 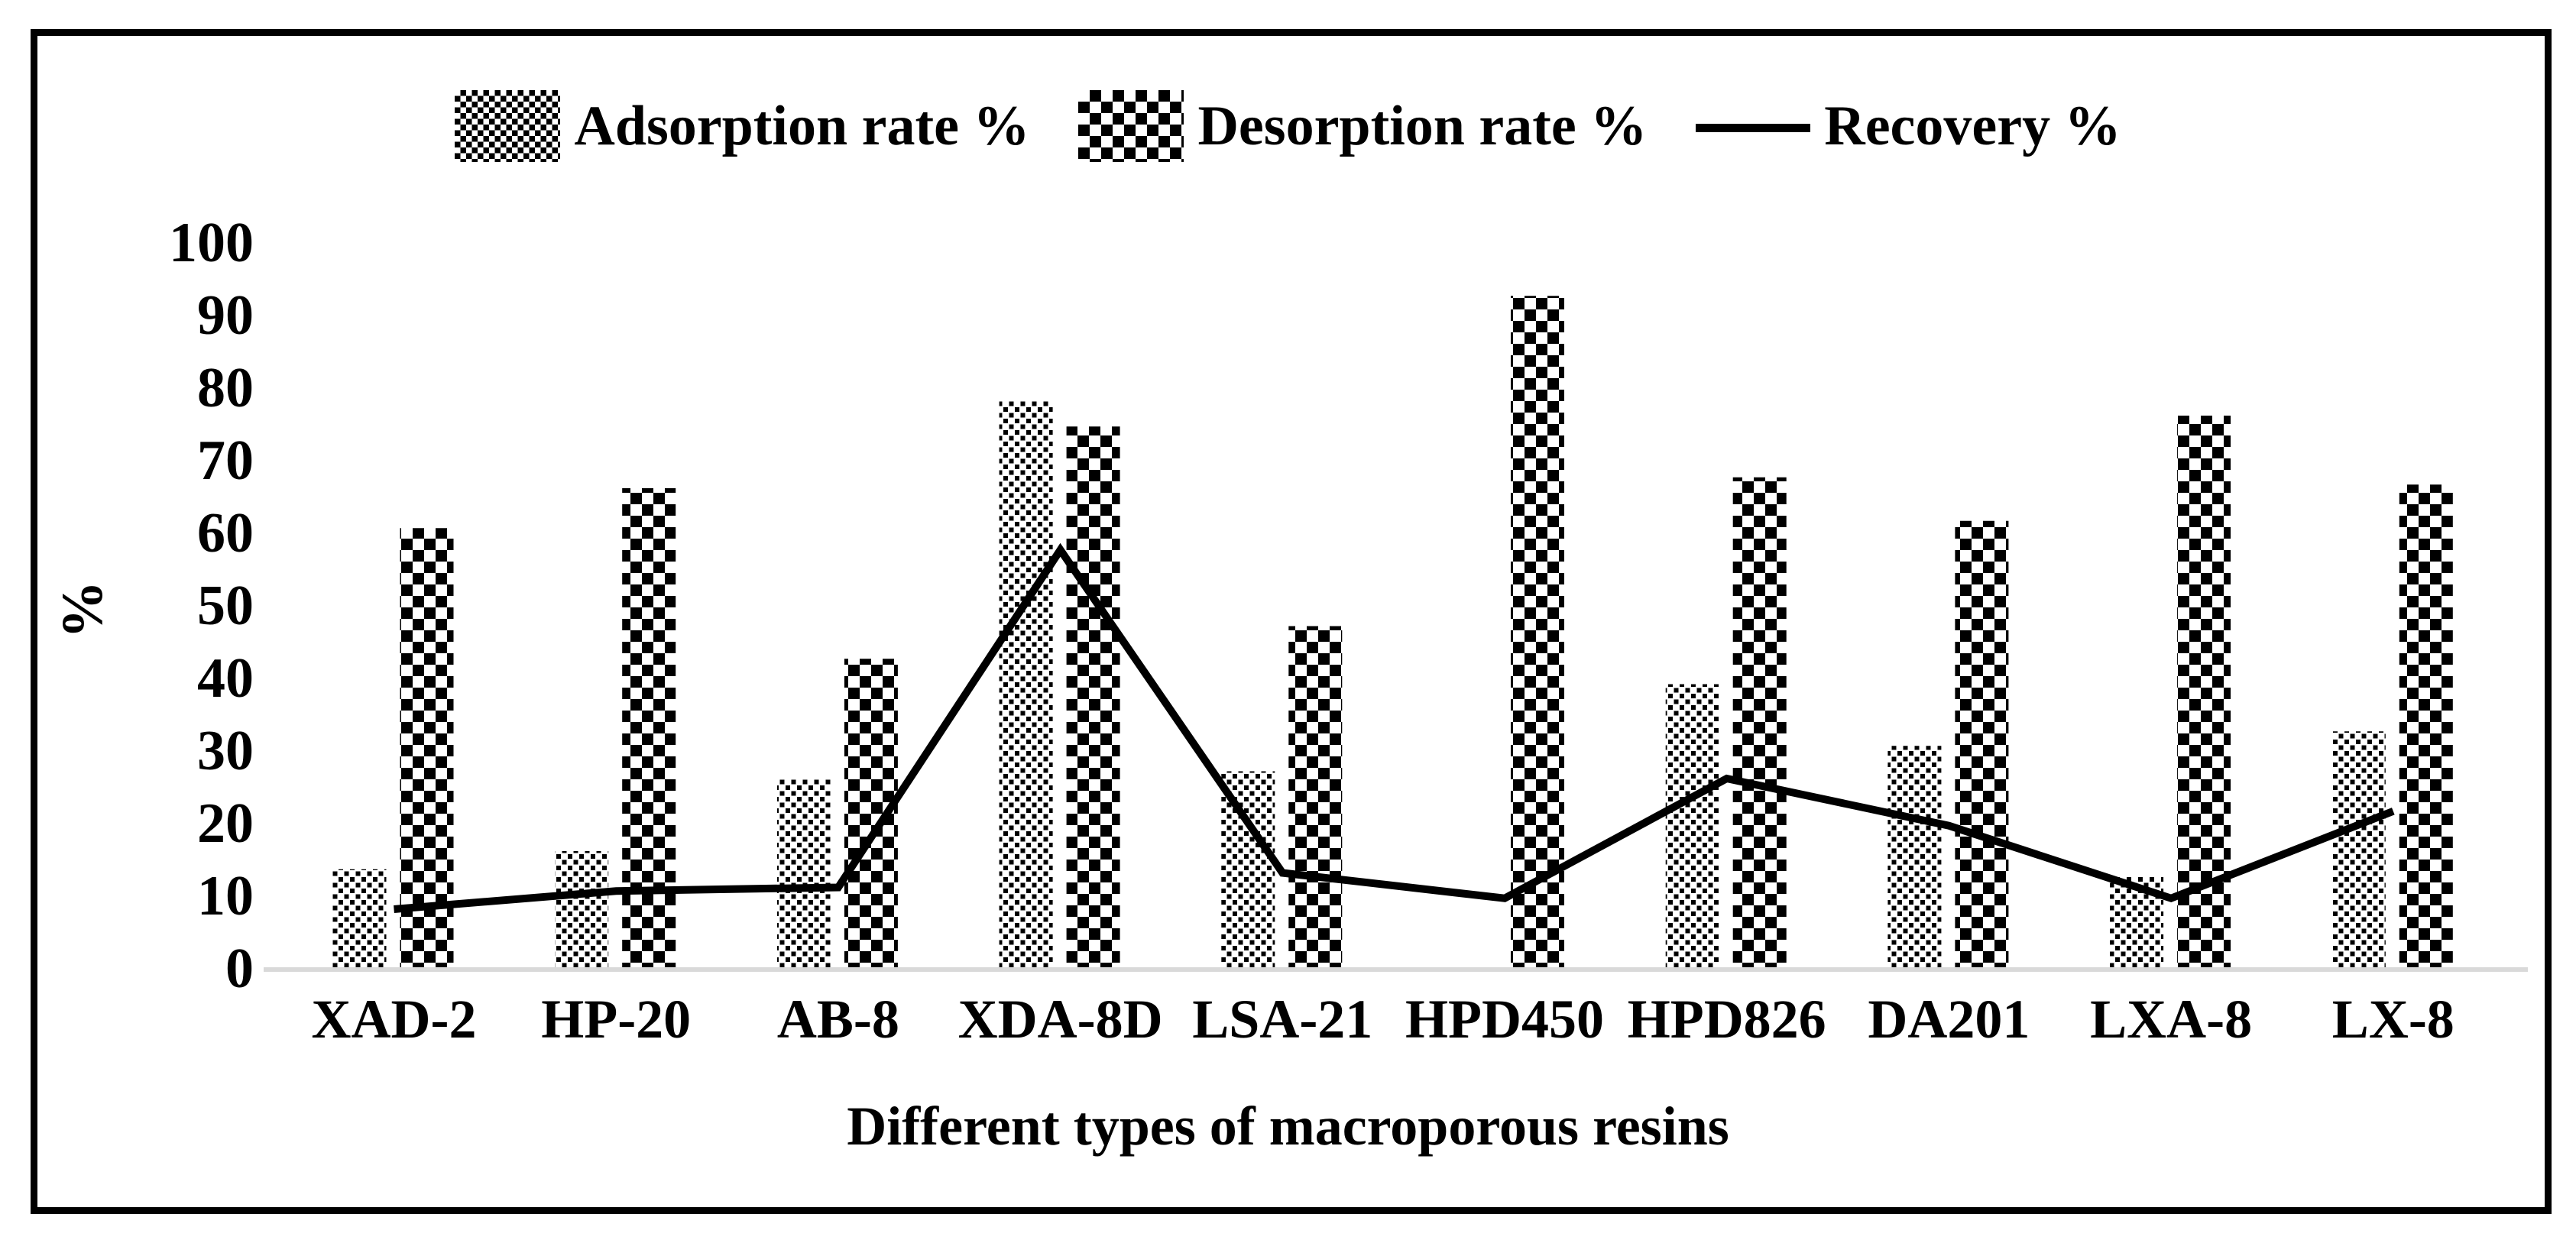 I want to click on y-tick-label-90: 90, so click(x=225, y=315).